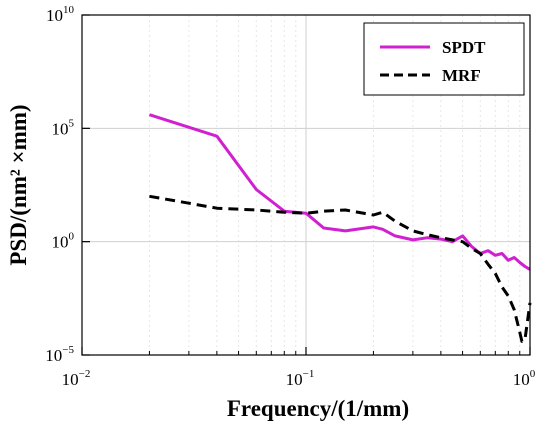 The width and height of the screenshot is (550, 426). What do you see at coordinates (60, 14) in the screenshot?
I see `y-tick-label: 10¹⁰` at bounding box center [60, 14].